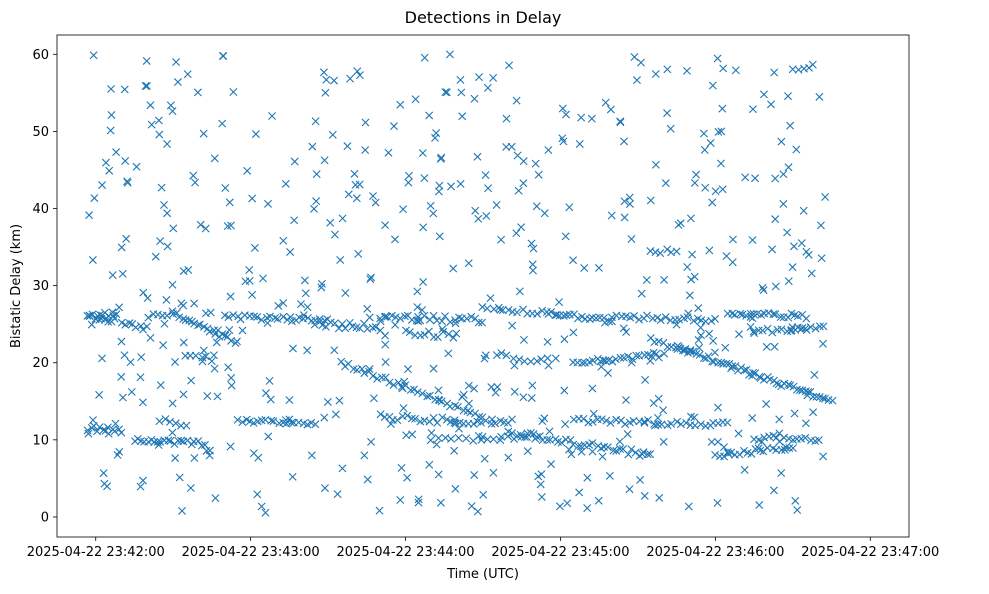 The image size is (989, 594). I want to click on y-tick-label: 60, so click(40, 55).